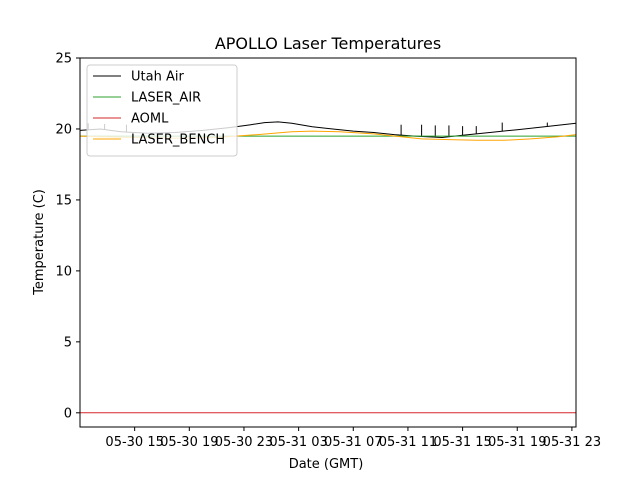 Image resolution: width=640 pixels, height=480 pixels. I want to click on y-tick-label: 20, so click(63, 129).